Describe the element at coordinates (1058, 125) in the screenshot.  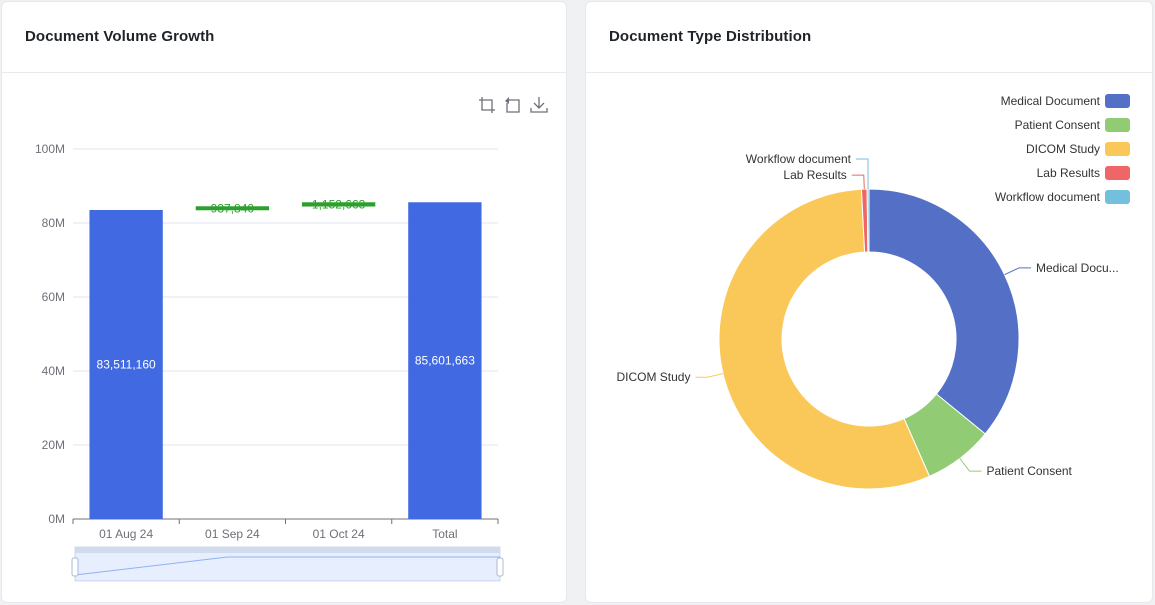
I see `legend-label: Patient Consent` at that location.